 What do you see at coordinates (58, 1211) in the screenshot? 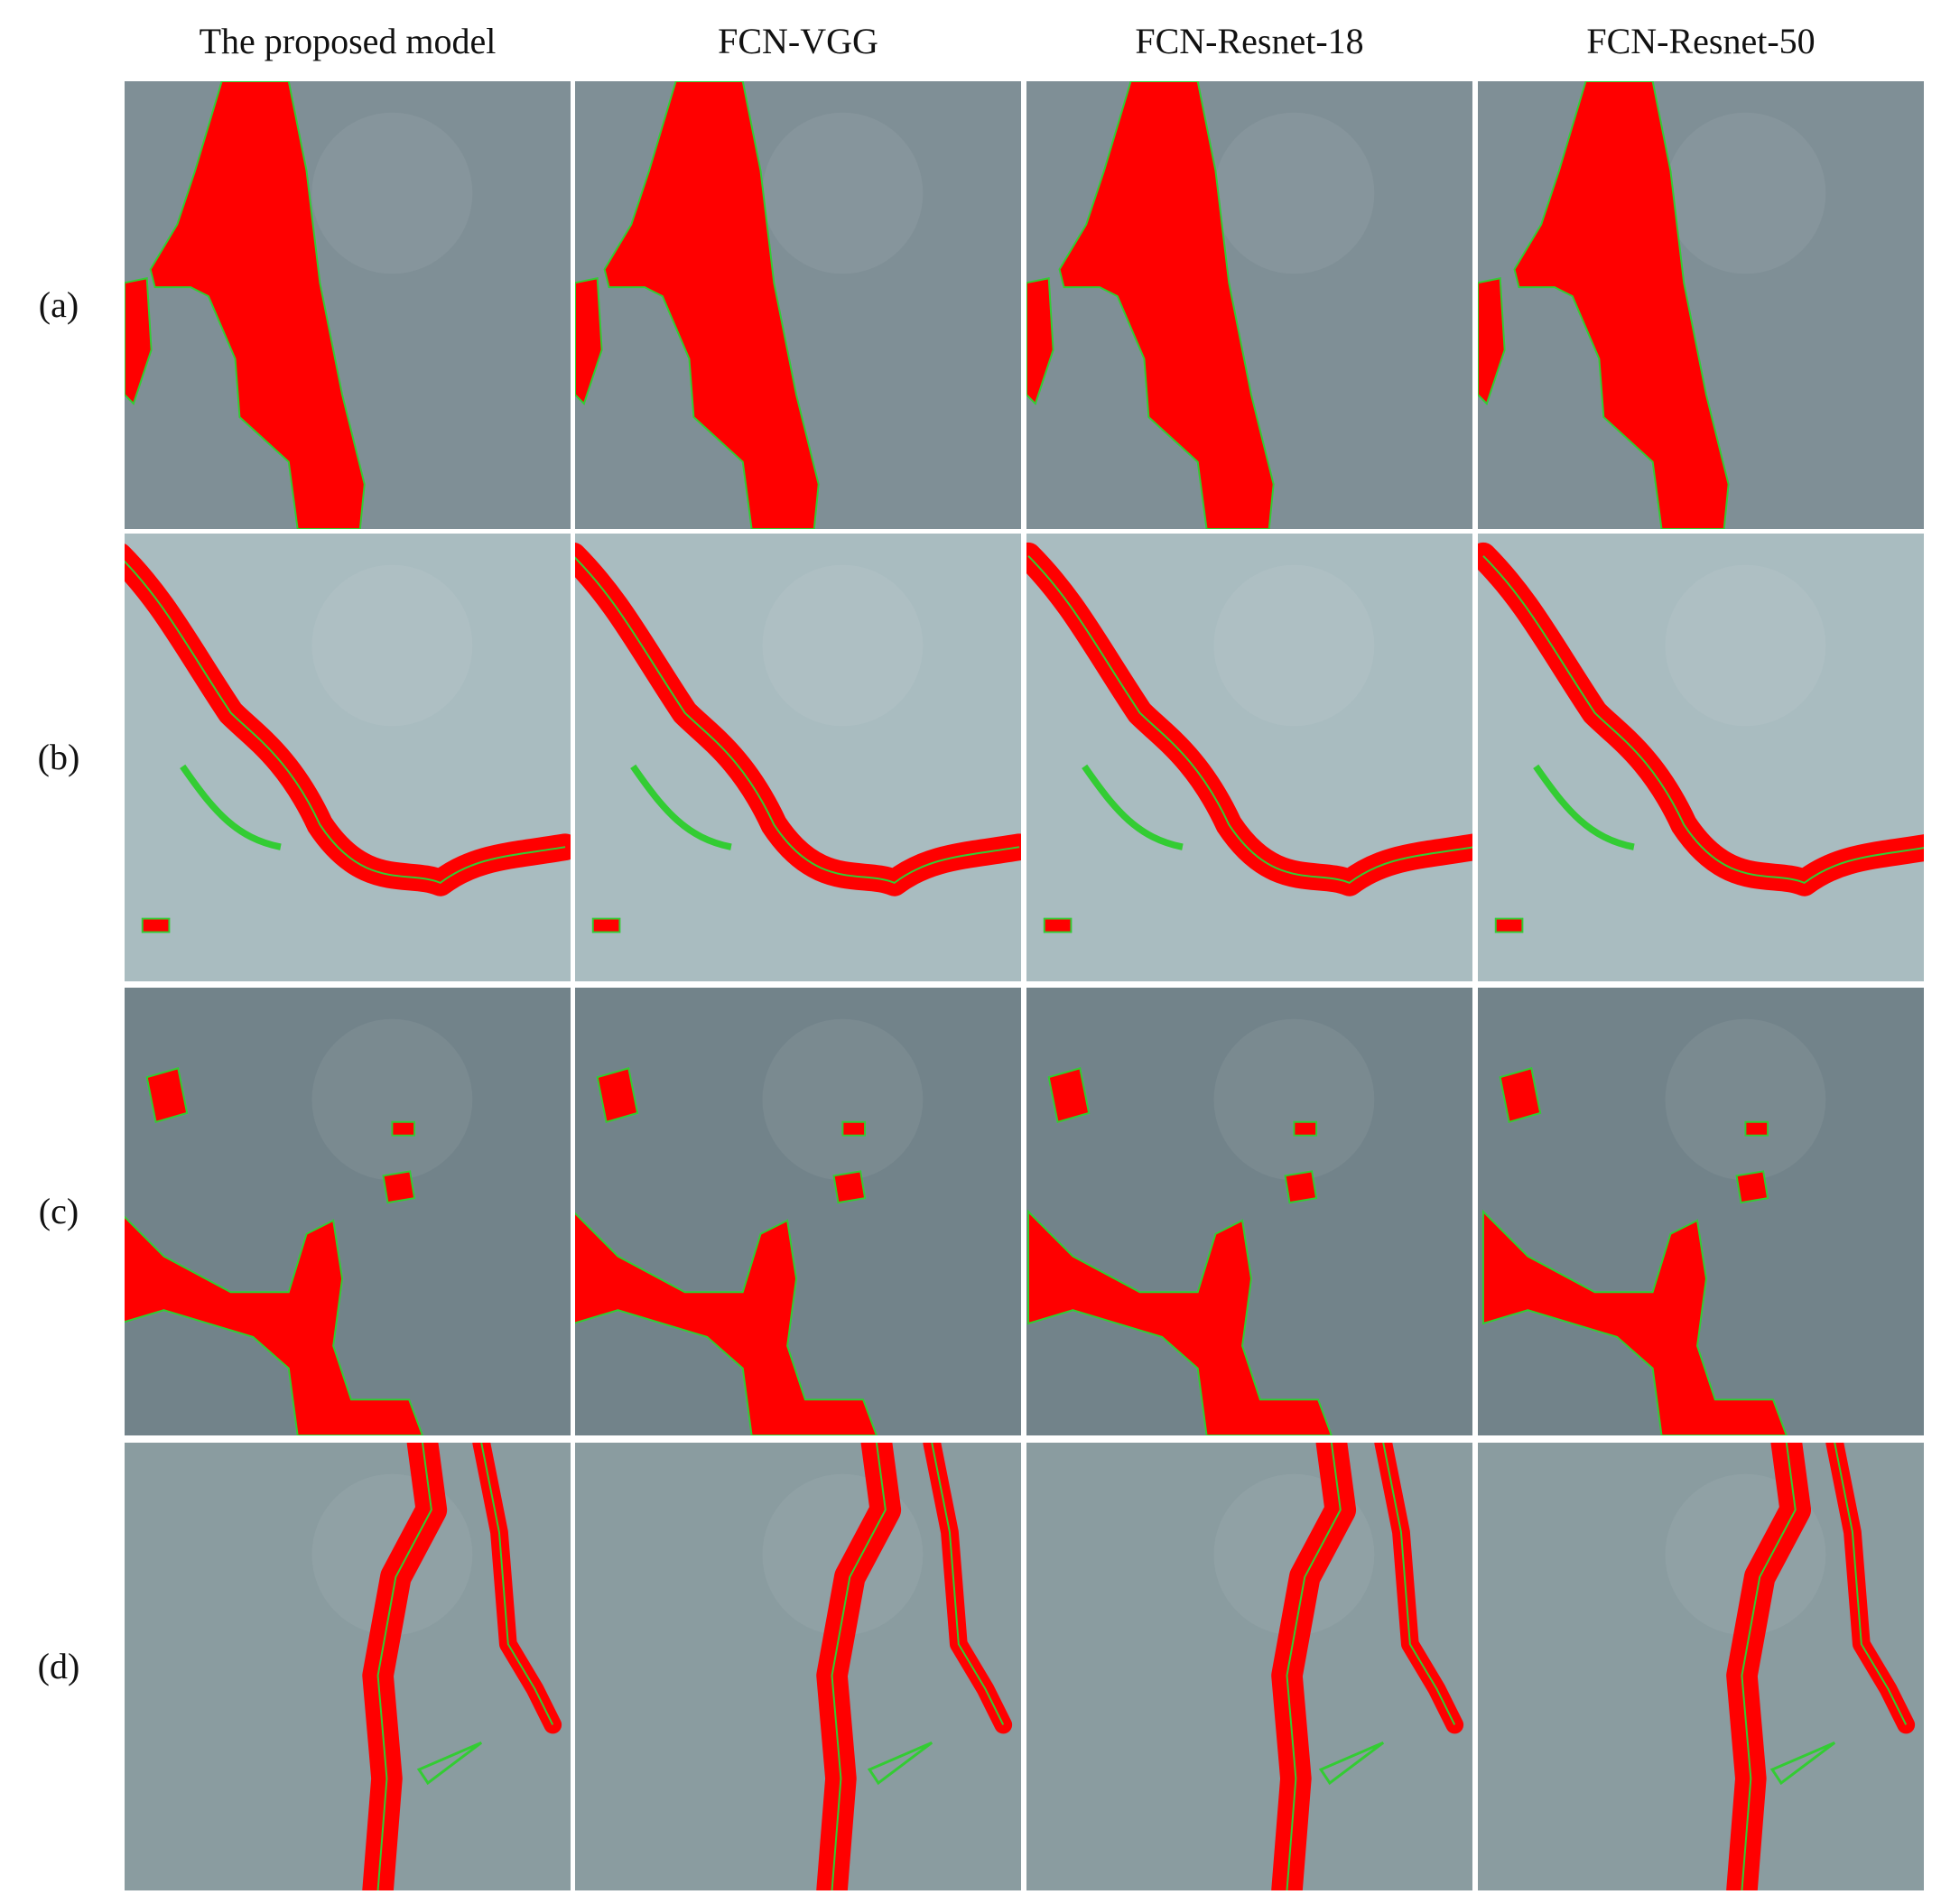
I see `row-label: (c)` at bounding box center [58, 1211].